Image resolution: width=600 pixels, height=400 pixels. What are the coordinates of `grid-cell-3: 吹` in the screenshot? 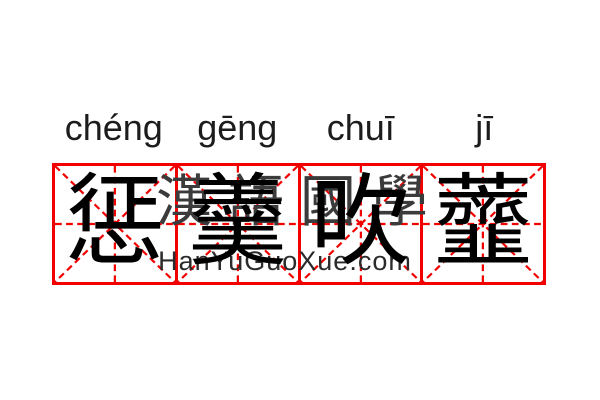 It's located at (362, 222).